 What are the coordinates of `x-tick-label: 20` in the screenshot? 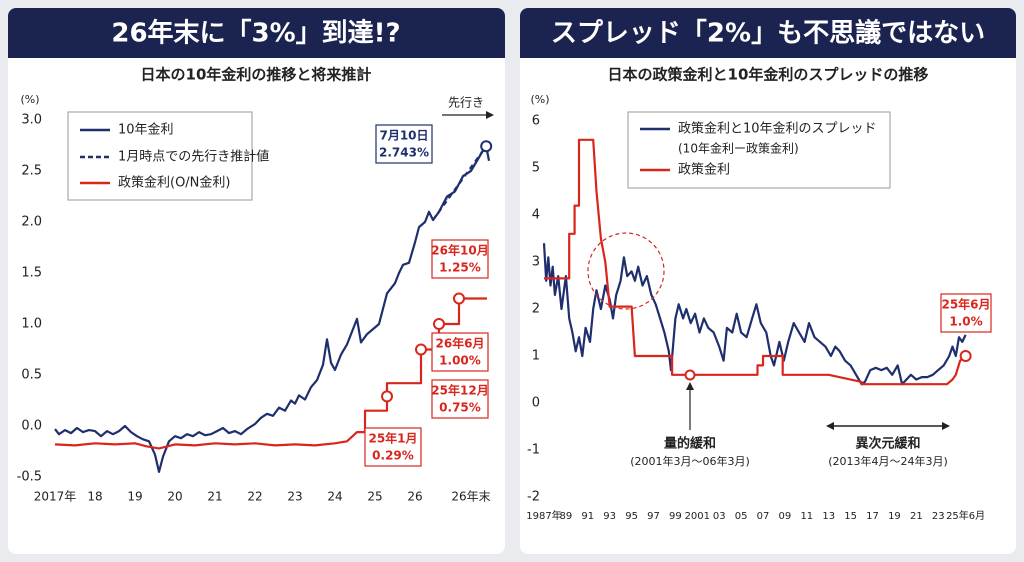 It's located at (174, 497).